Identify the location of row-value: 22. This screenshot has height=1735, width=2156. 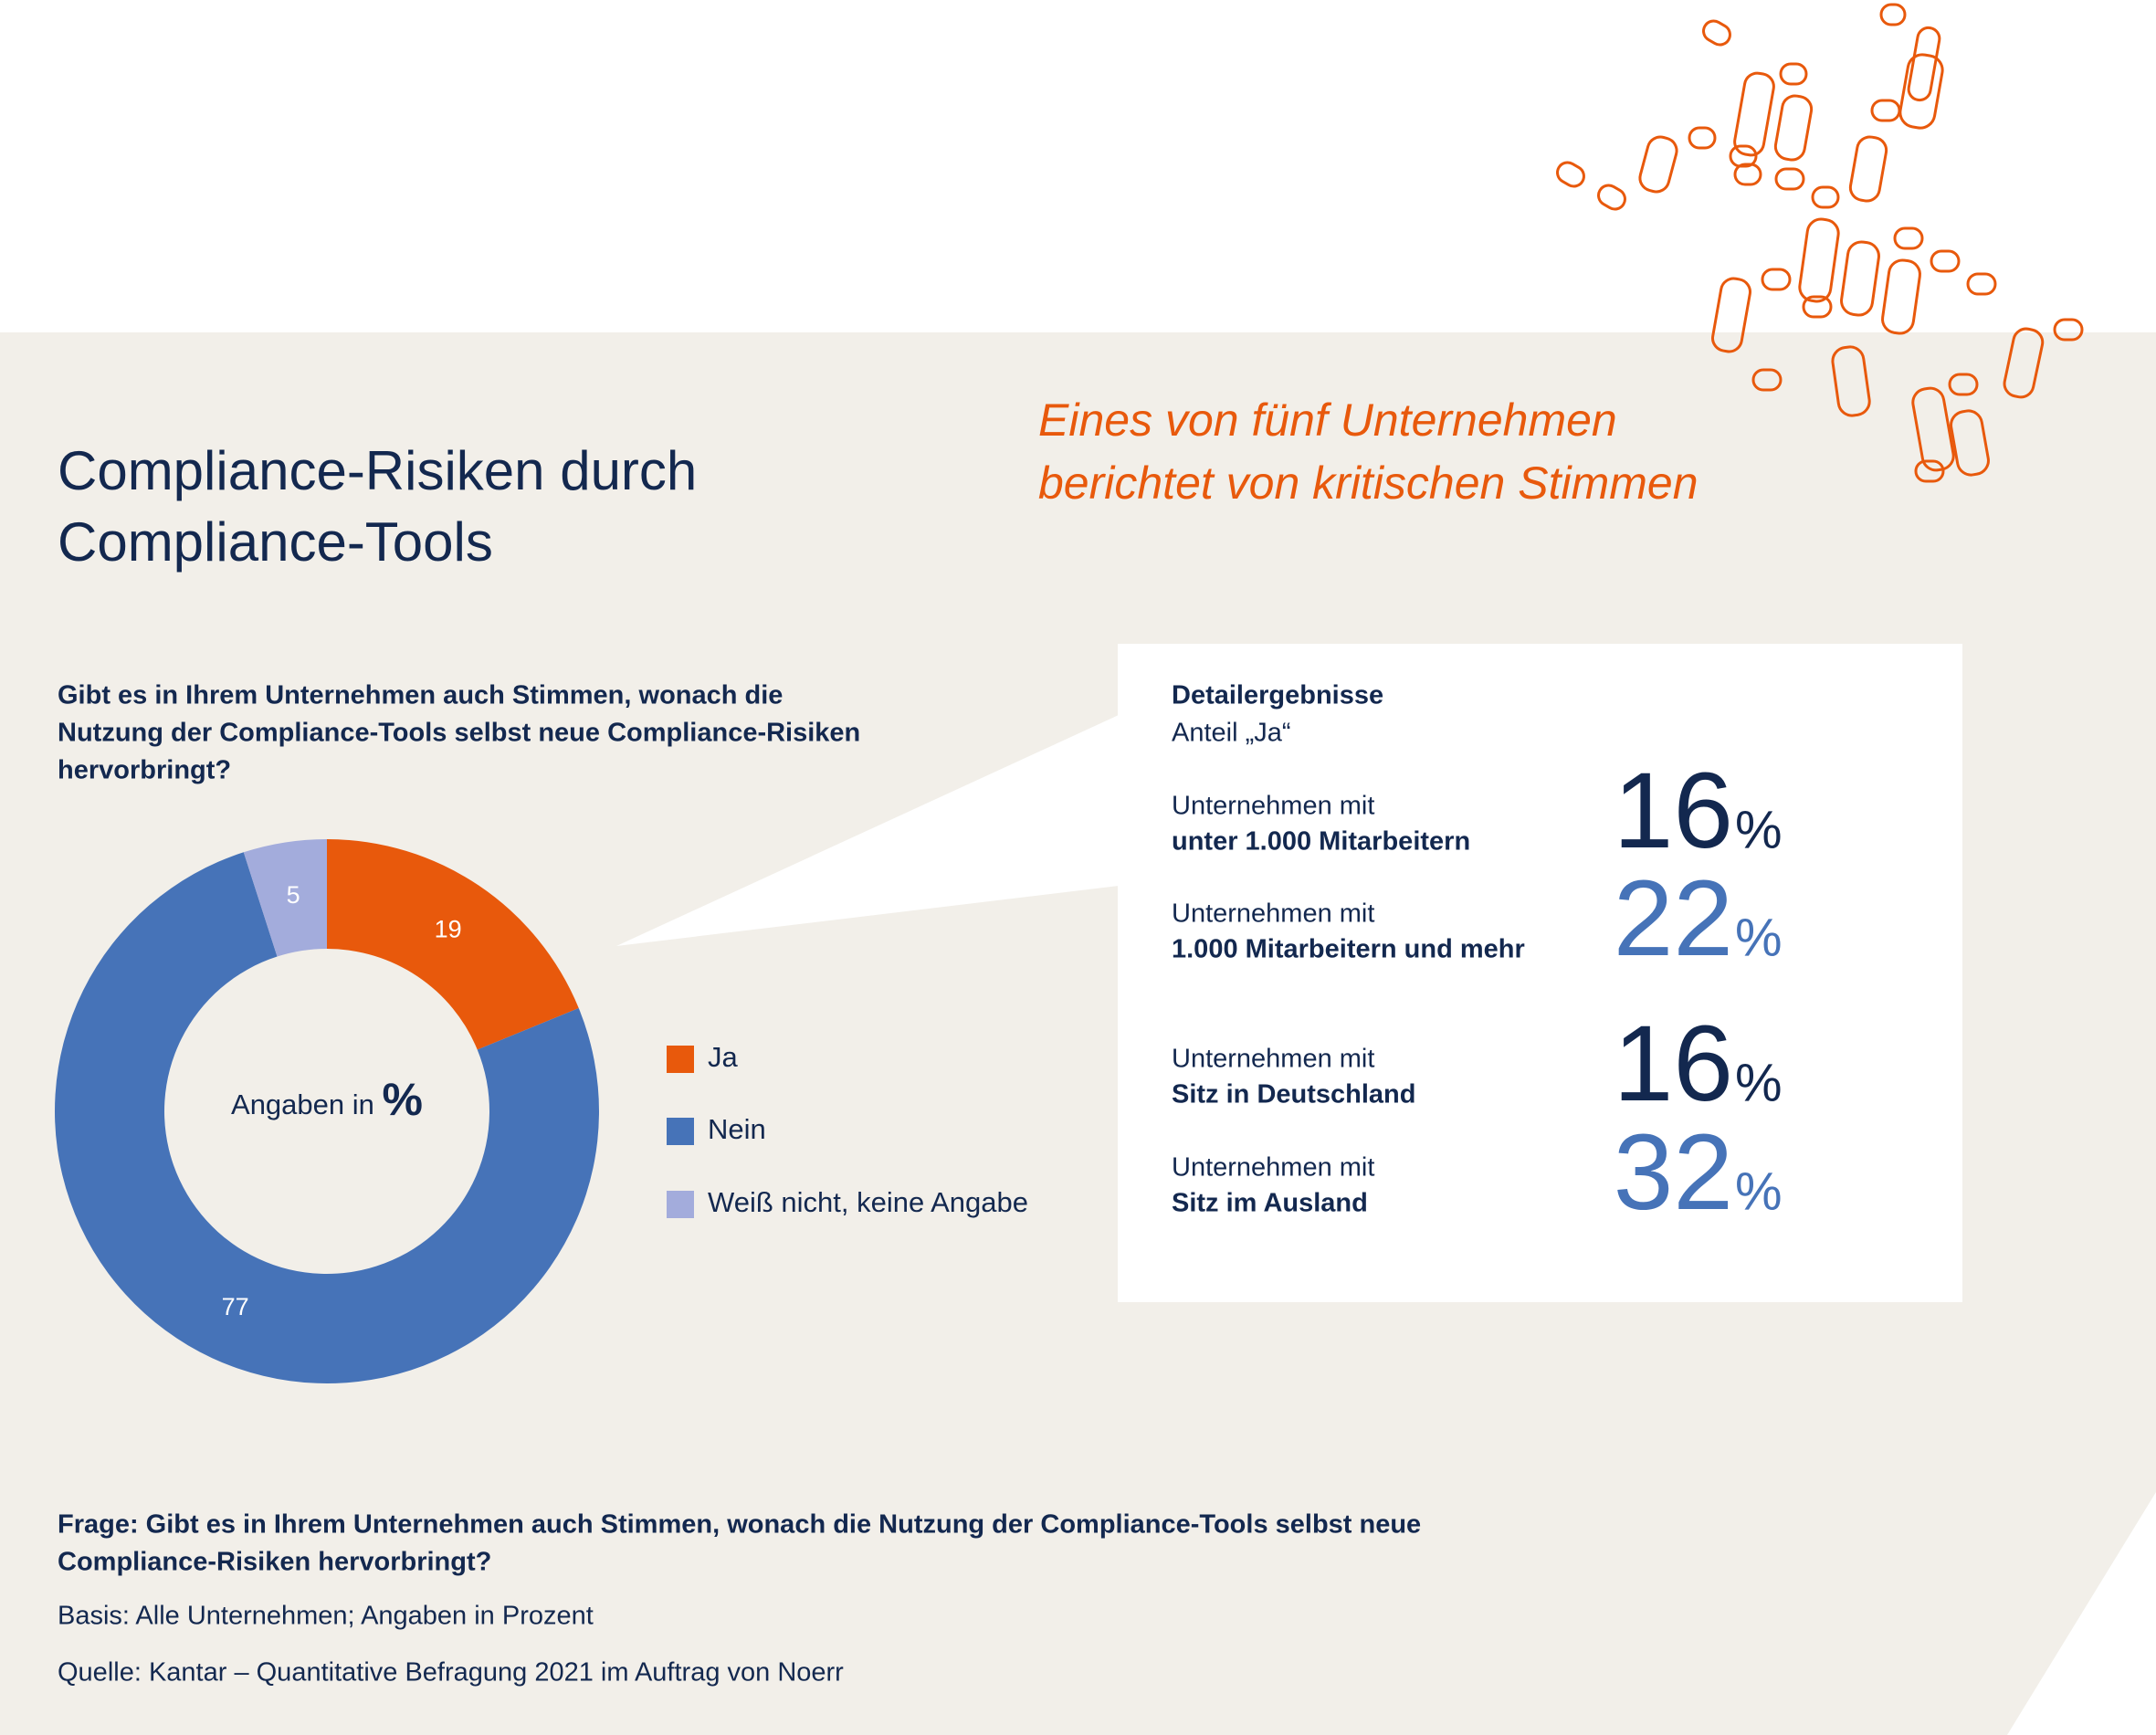
(1673, 918).